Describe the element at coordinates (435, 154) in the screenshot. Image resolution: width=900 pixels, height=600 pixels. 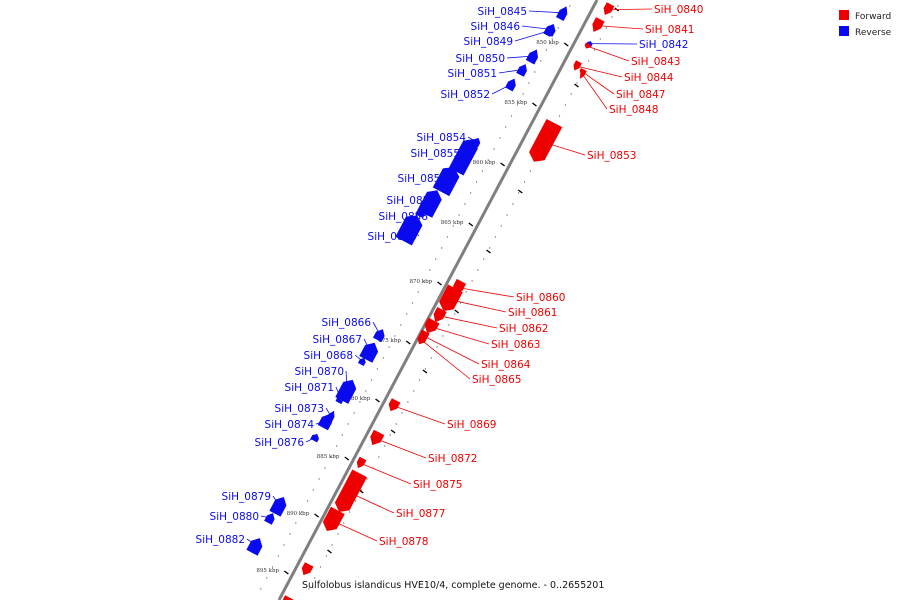
I see `gene-label-sih_0855: SiH_0855` at that location.